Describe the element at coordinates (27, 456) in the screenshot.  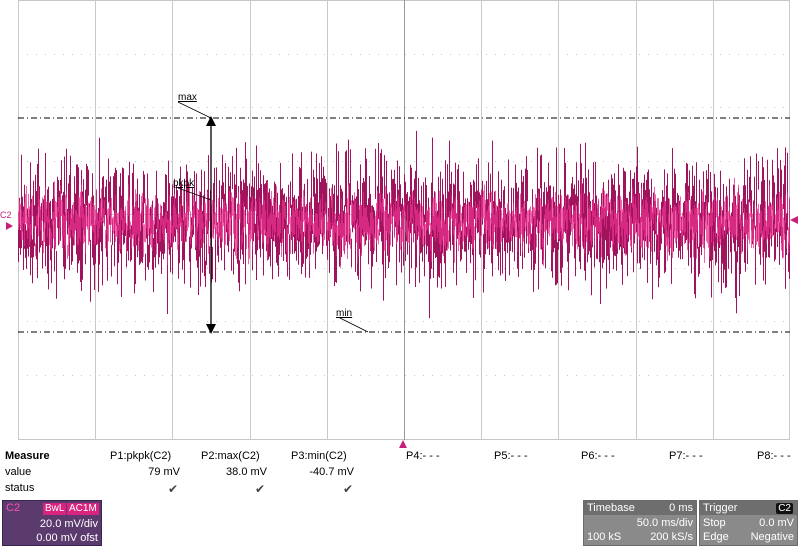
I see `measure-title: Measure` at that location.